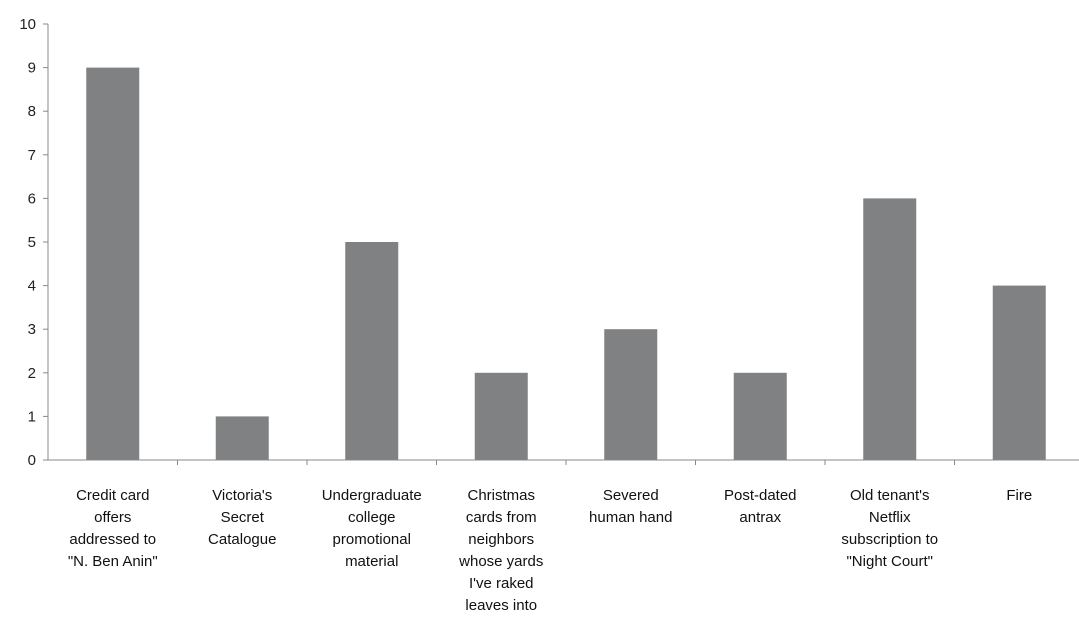  I want to click on x-tick-label: cards from, so click(501, 517).